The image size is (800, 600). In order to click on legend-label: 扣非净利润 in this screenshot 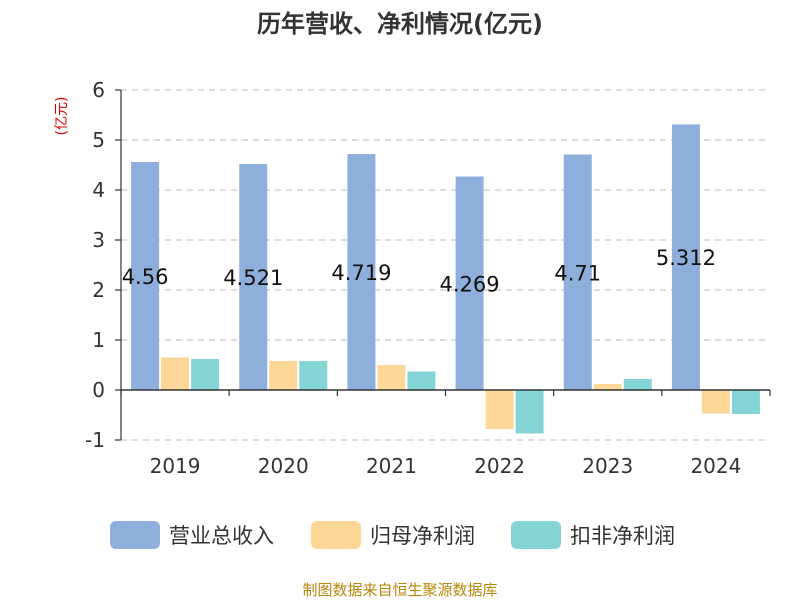, I will do `click(622, 536)`.